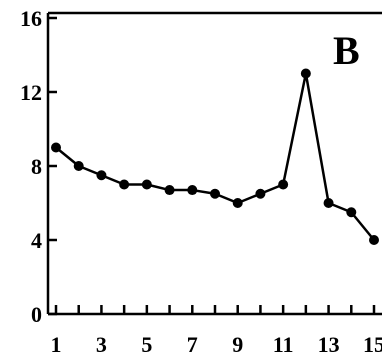 The height and width of the screenshot is (356, 382). Describe the element at coordinates (329, 344) in the screenshot. I see `x-tick-label: 13` at that location.